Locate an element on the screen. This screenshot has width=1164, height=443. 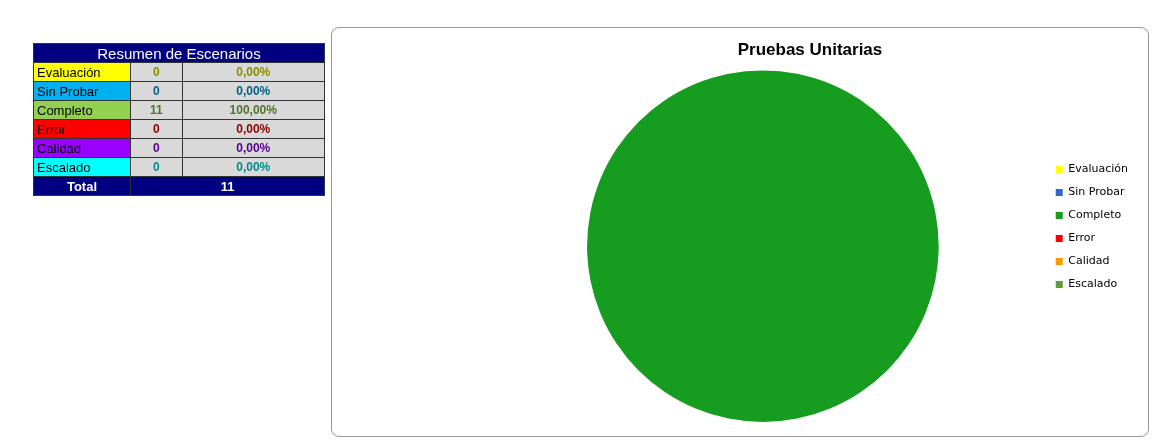
text: Resumen de Escenarios is located at coordinates (179, 53).